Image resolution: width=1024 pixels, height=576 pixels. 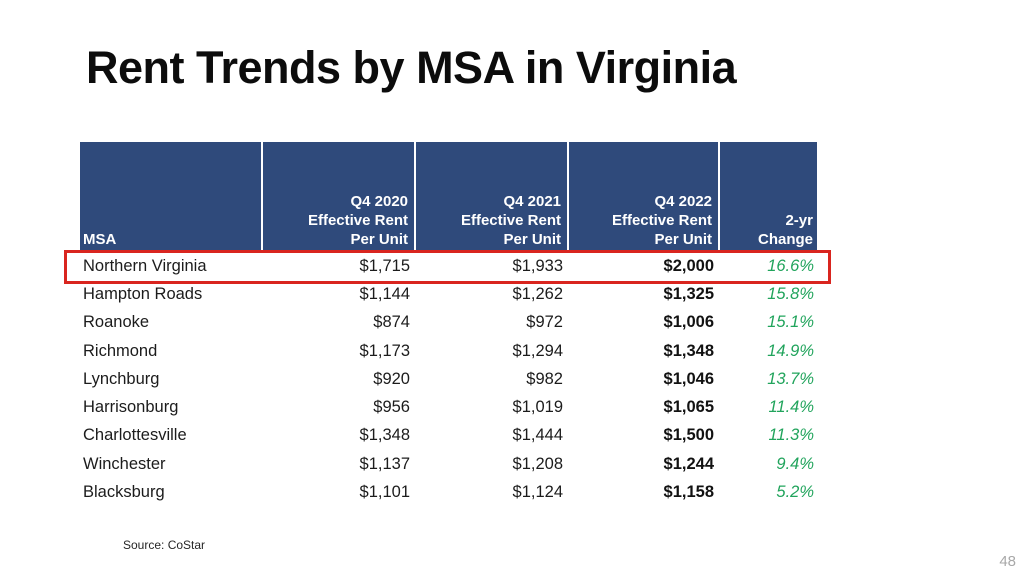 What do you see at coordinates (537, 435) in the screenshot?
I see `q4-2021-cell: $1,444` at bounding box center [537, 435].